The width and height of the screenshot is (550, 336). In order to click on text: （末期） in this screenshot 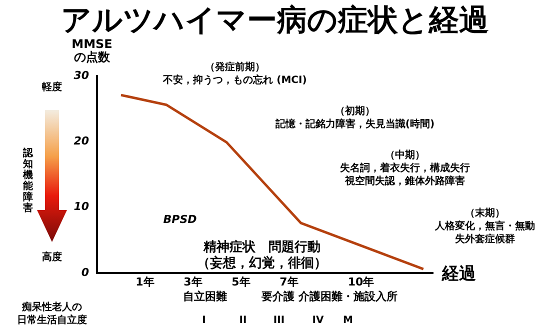, I will do `click(485, 214)`.